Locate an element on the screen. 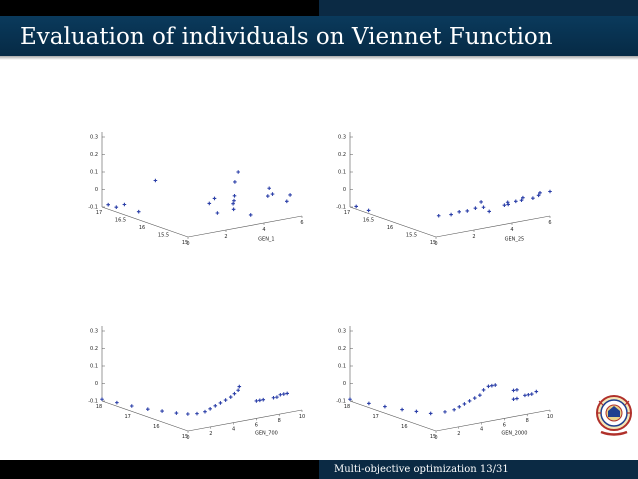 The height and width of the screenshot is (479, 638). footer-left is located at coordinates (159, 469).